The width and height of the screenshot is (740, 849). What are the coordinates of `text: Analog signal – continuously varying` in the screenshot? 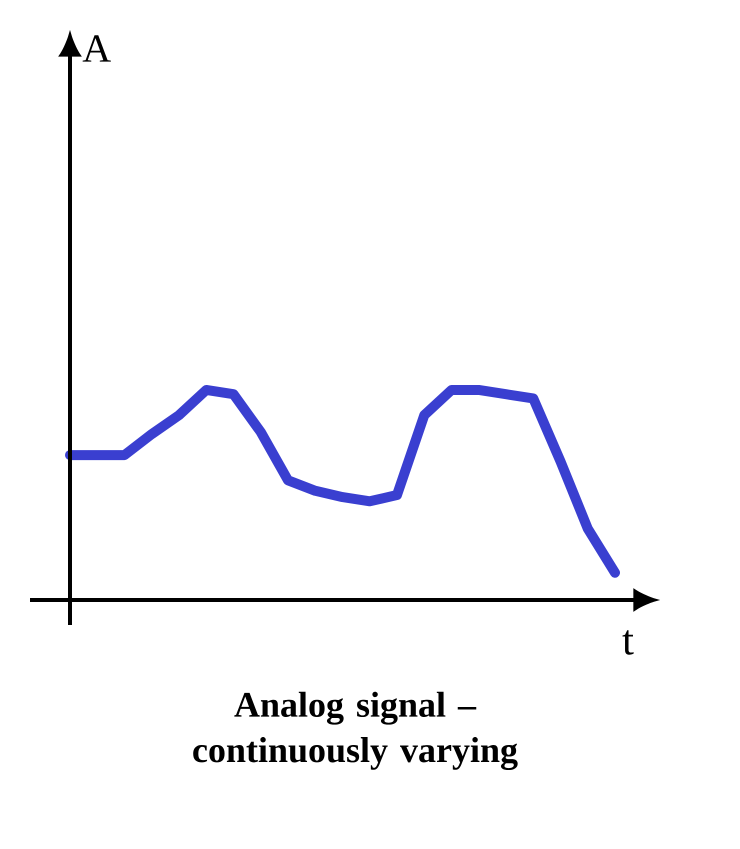 It's located at (355, 731).